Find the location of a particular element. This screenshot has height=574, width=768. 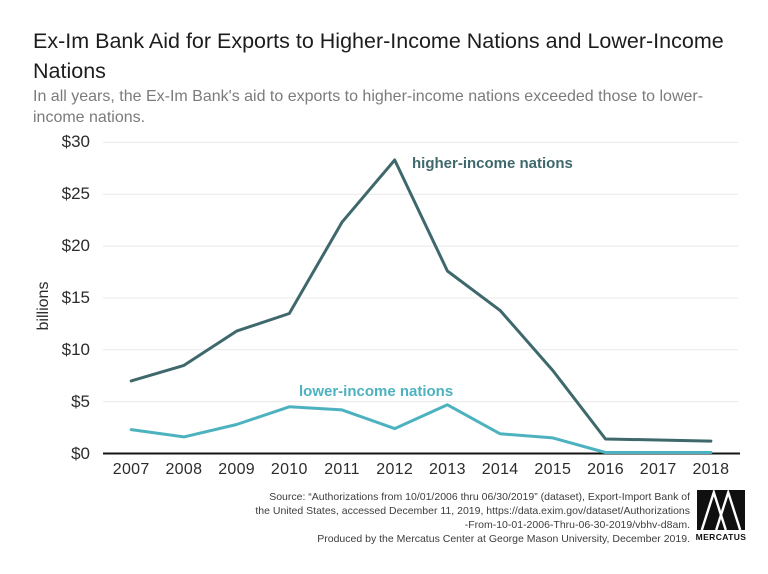

x-tick-label: 2013 is located at coordinates (447, 469).